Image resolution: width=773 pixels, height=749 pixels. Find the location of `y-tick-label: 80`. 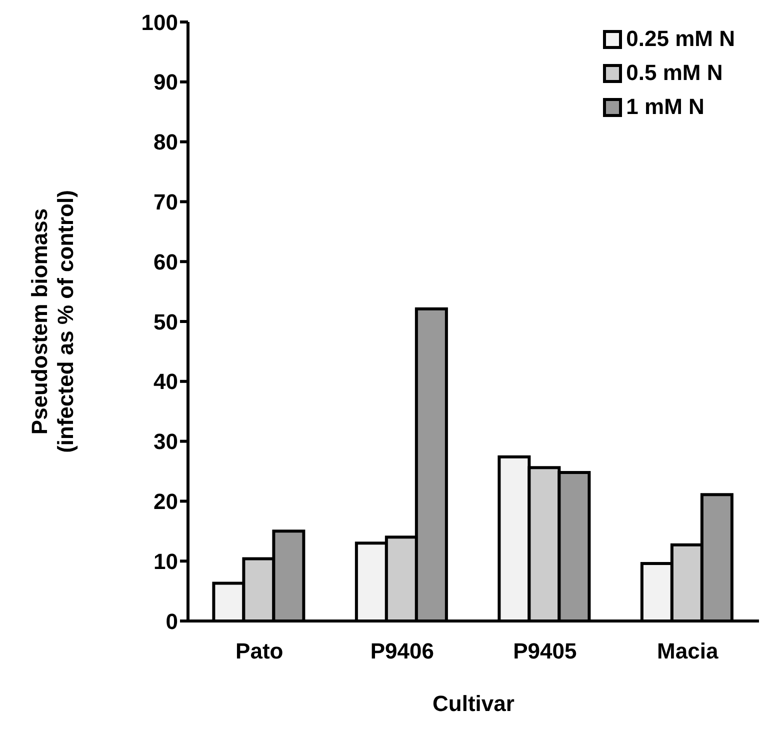

y-tick-label: 80 is located at coordinates (166, 142).